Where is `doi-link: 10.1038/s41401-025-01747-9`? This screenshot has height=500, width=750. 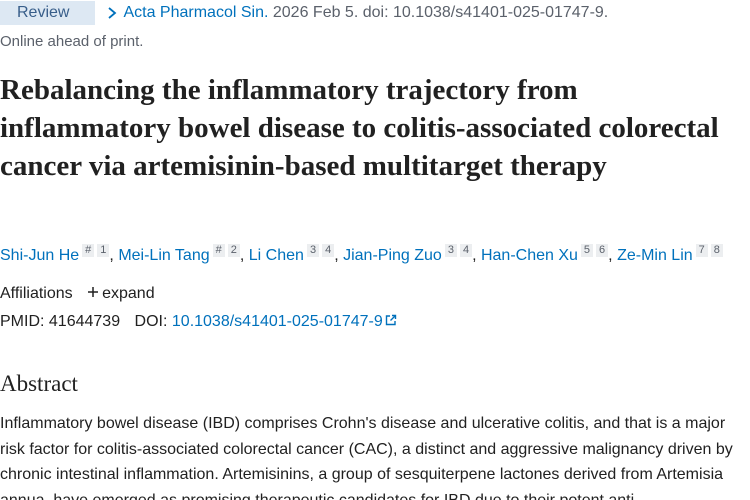 doi-link: 10.1038/s41401-025-01747-9 is located at coordinates (277, 321).